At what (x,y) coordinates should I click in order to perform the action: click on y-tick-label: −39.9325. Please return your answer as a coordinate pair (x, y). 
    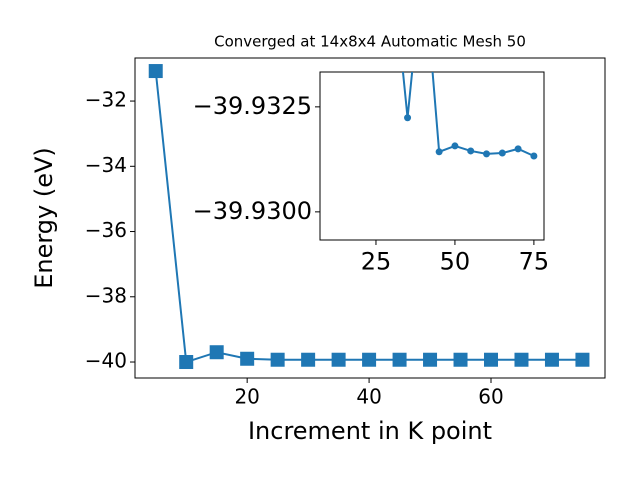
    Looking at the image, I should click on (252, 106).